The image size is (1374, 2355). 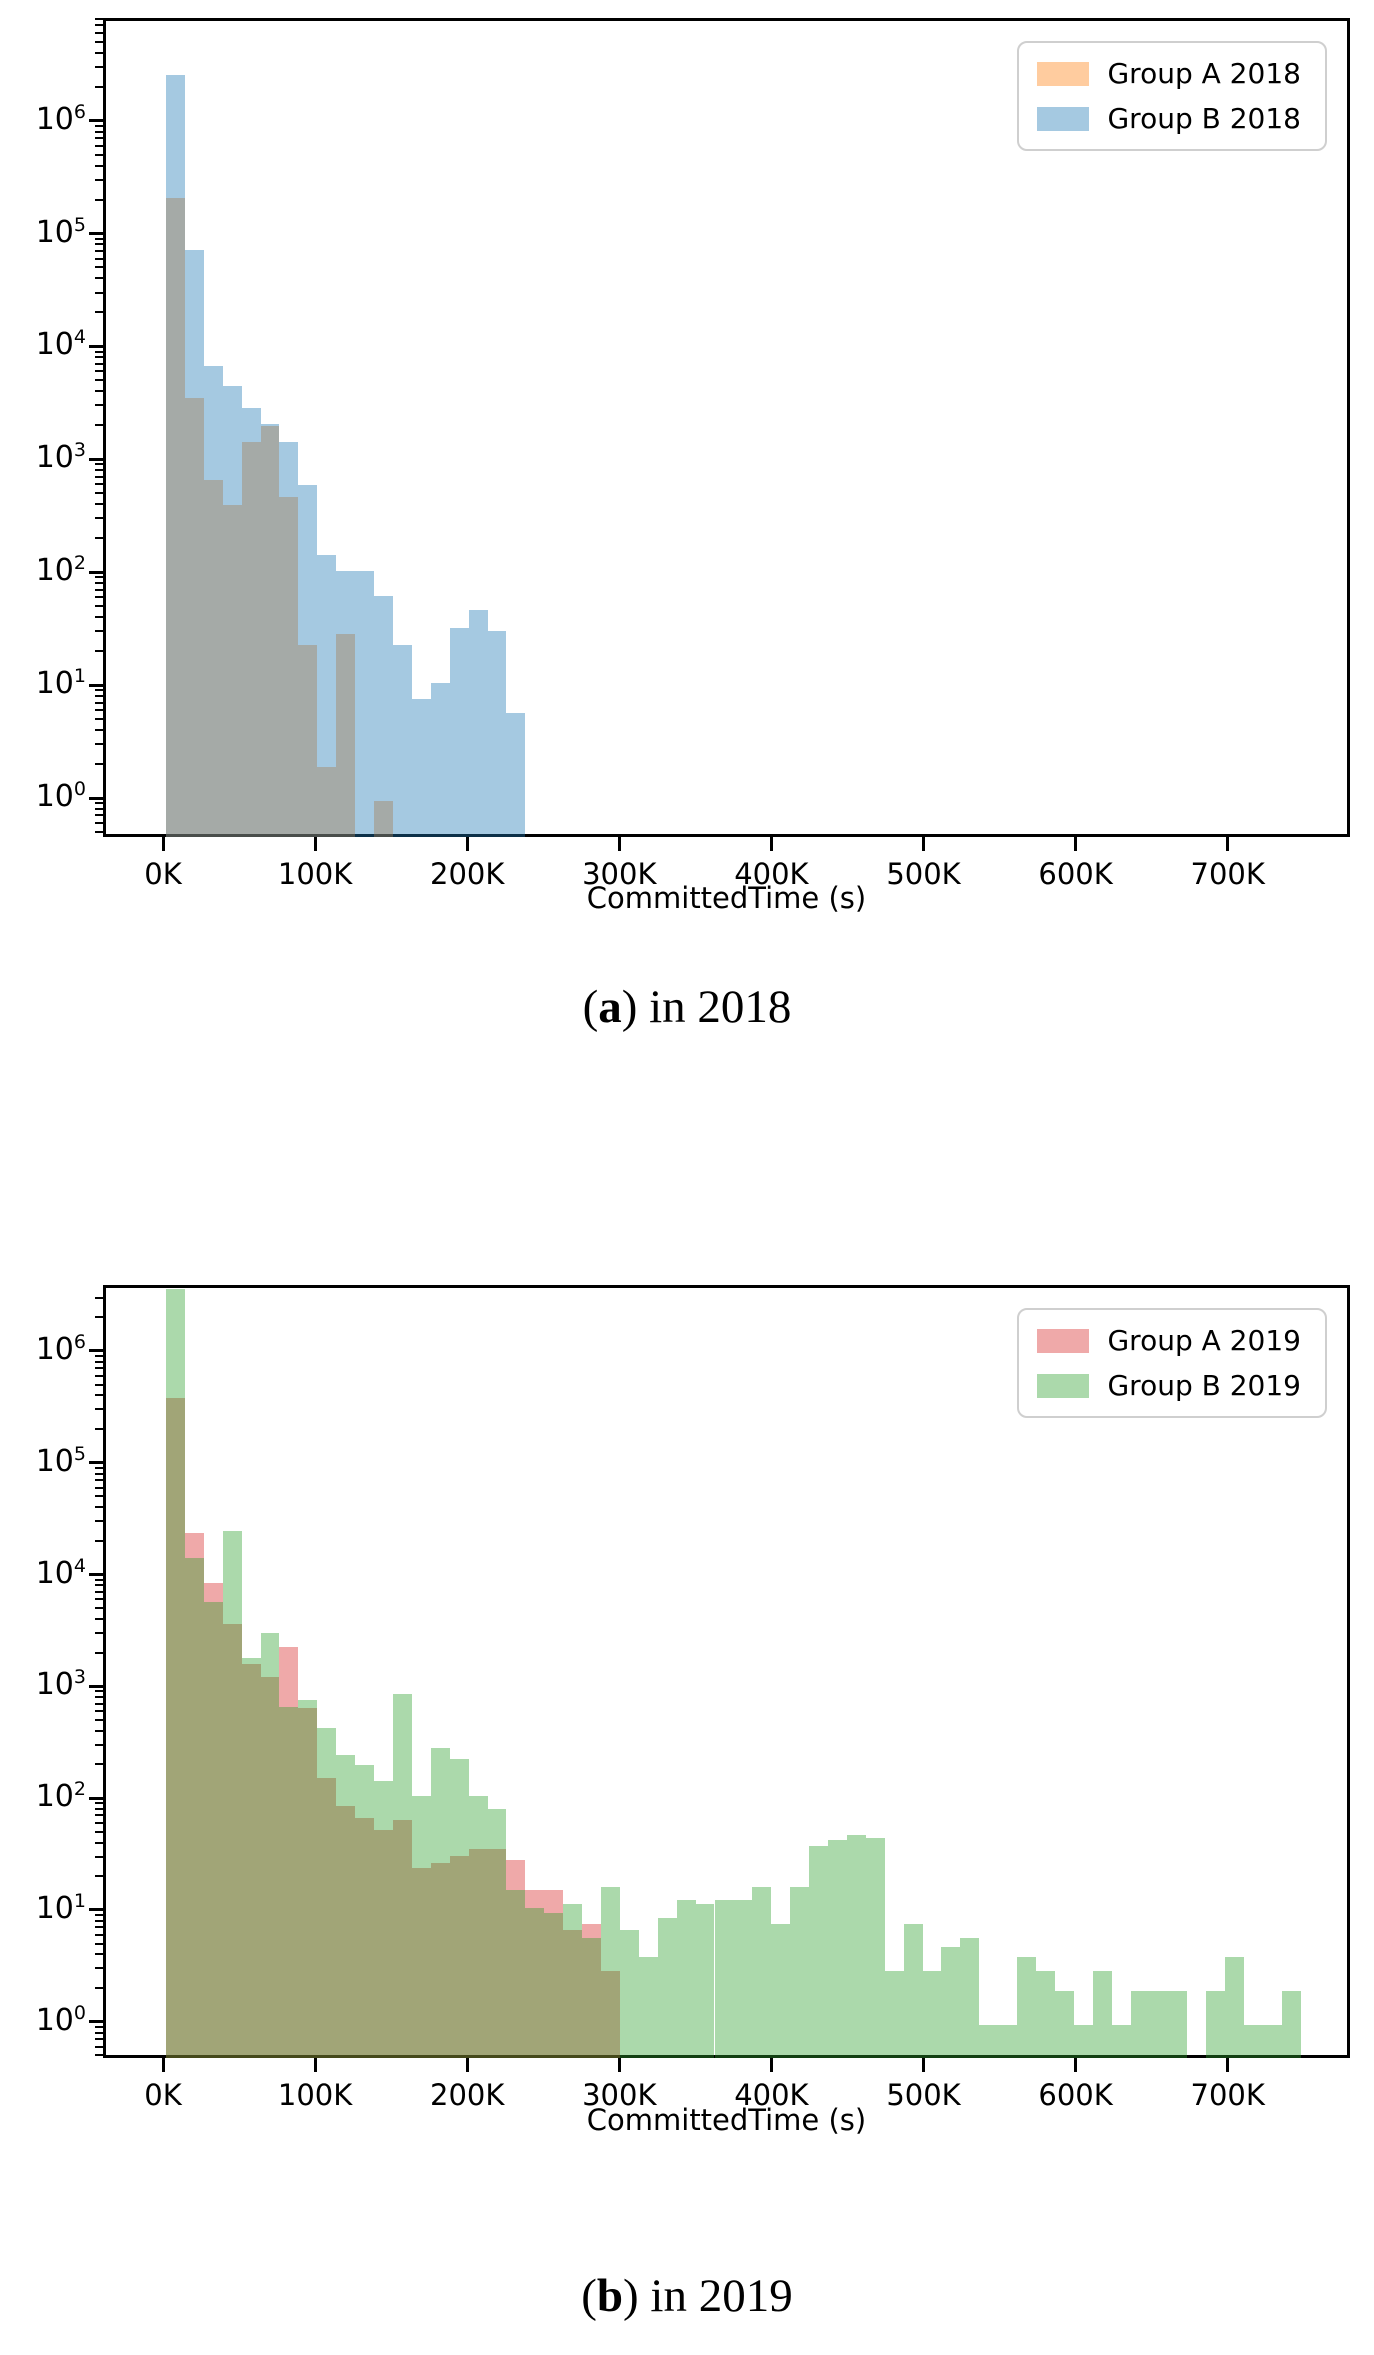 What do you see at coordinates (163, 874) in the screenshot?
I see `x-axis-tick-label: 0K` at bounding box center [163, 874].